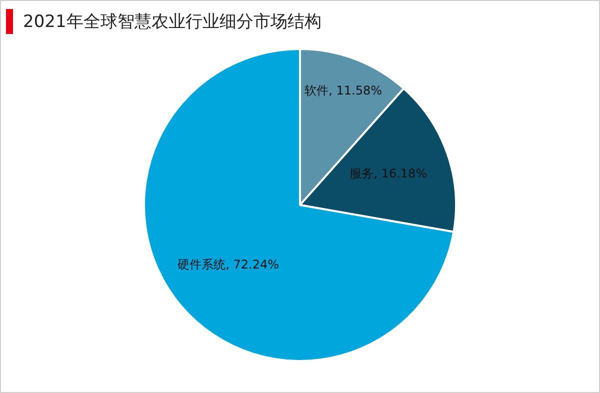 Image resolution: width=600 pixels, height=393 pixels. What do you see at coordinates (172, 22) in the screenshot?
I see `chart-title: 2021年全球智慧农业行业细分市场结构` at bounding box center [172, 22].